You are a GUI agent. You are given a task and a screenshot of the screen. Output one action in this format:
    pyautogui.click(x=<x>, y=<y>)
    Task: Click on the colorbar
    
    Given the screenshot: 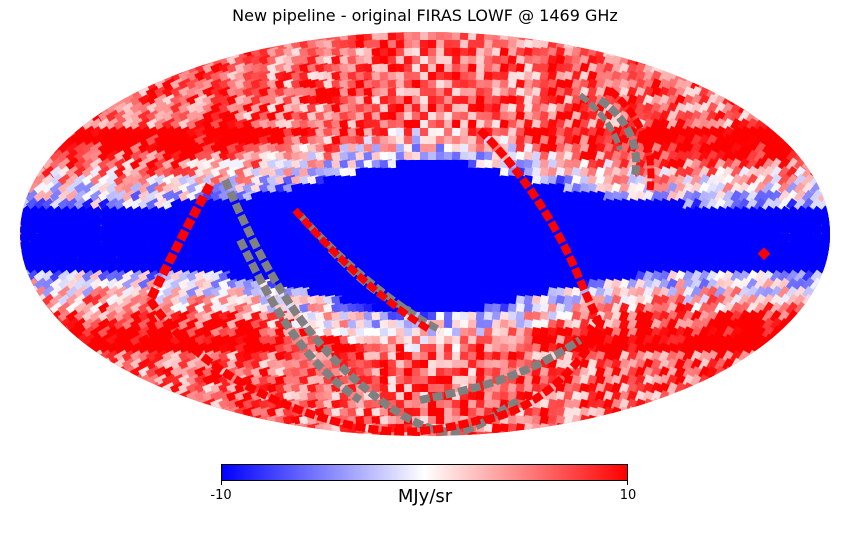 What is the action you would take?
    pyautogui.click(x=424, y=472)
    